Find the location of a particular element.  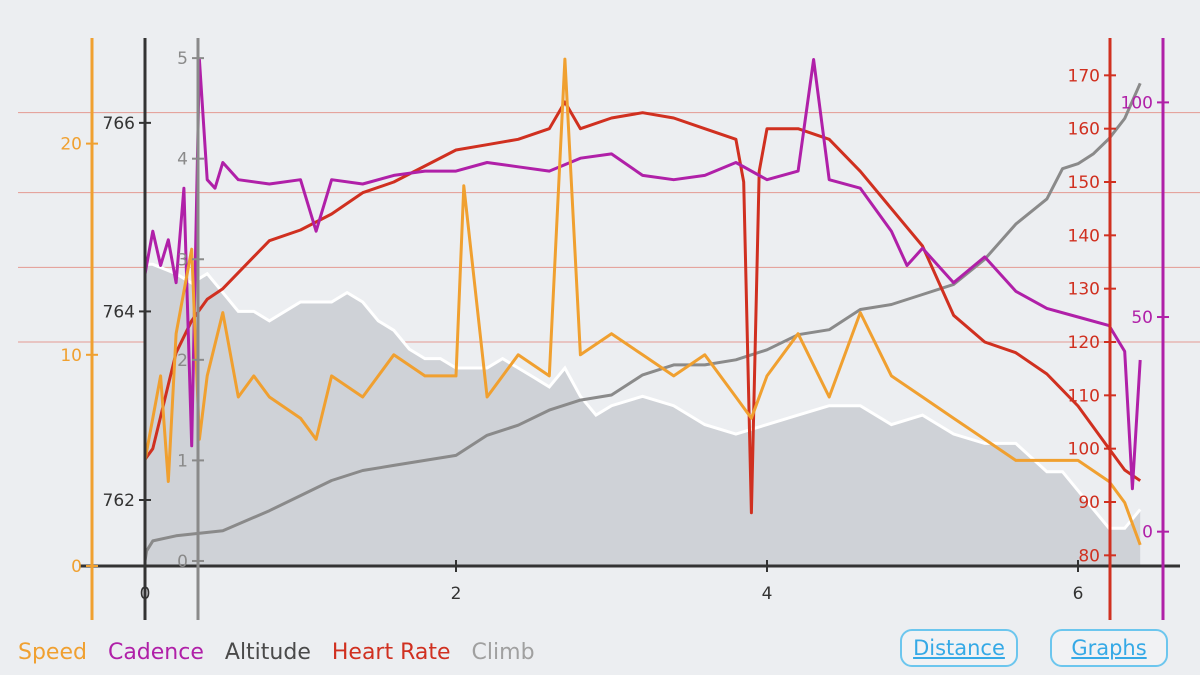

speed-tick-label-10: 10 is located at coordinates (71, 356).